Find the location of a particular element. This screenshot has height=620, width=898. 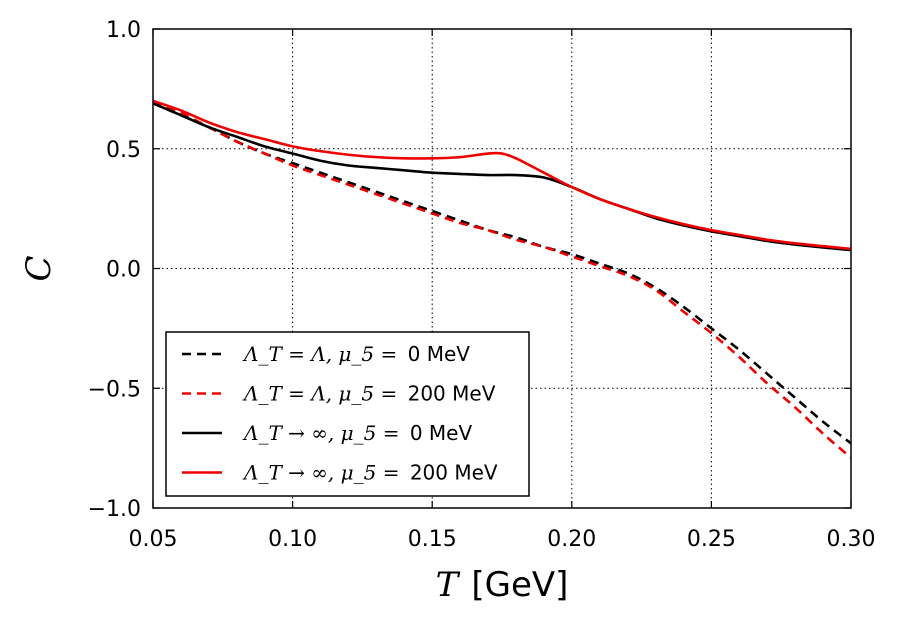

legend-value-2: 200 MeV is located at coordinates (452, 394).